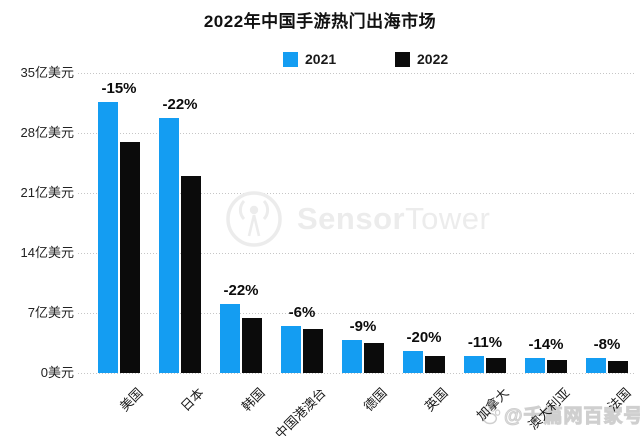 This screenshot has width=640, height=436. I want to click on bar-2021-英国, so click(413, 361).